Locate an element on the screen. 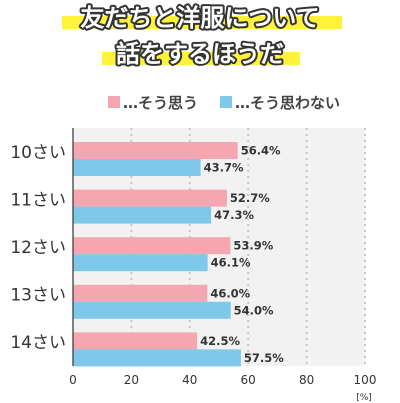 Image resolution: width=400 pixels, height=403 pixels. category-label-12: 12さい is located at coordinates (38, 248).